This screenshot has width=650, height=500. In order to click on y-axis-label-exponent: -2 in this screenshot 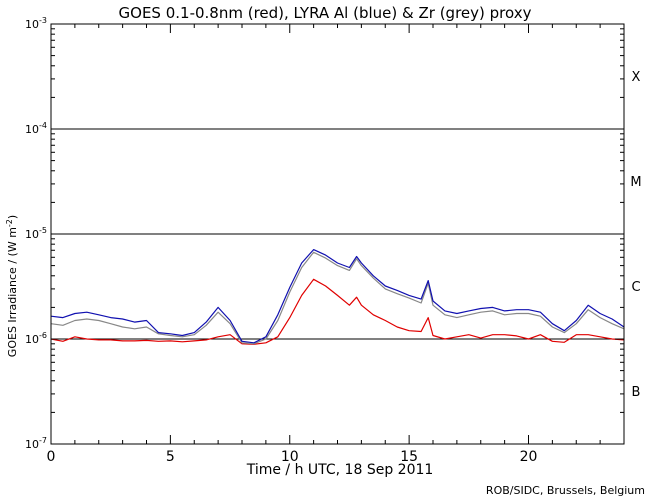, I will do `click(9, 223)`.